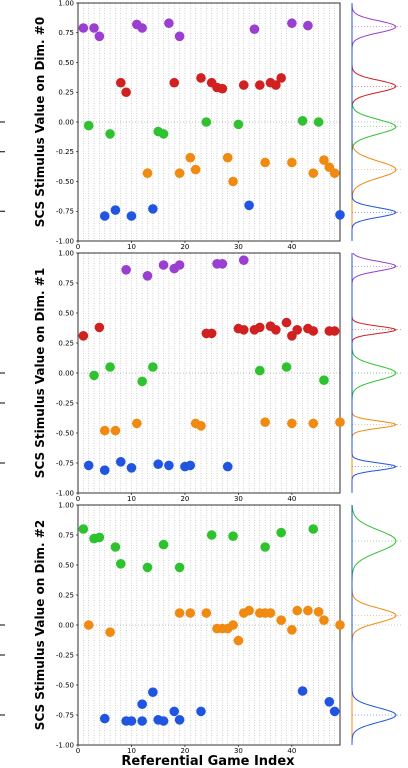  I want to click on x-tick-label: 40, so click(291, 499).